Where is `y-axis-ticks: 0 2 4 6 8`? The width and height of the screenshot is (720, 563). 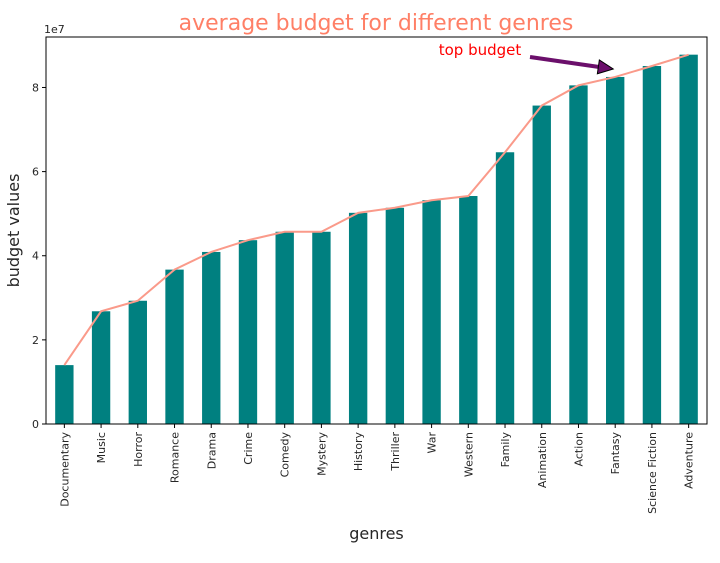
y-axis-ticks: 0 2 4 6 8 is located at coordinates (39, 256).